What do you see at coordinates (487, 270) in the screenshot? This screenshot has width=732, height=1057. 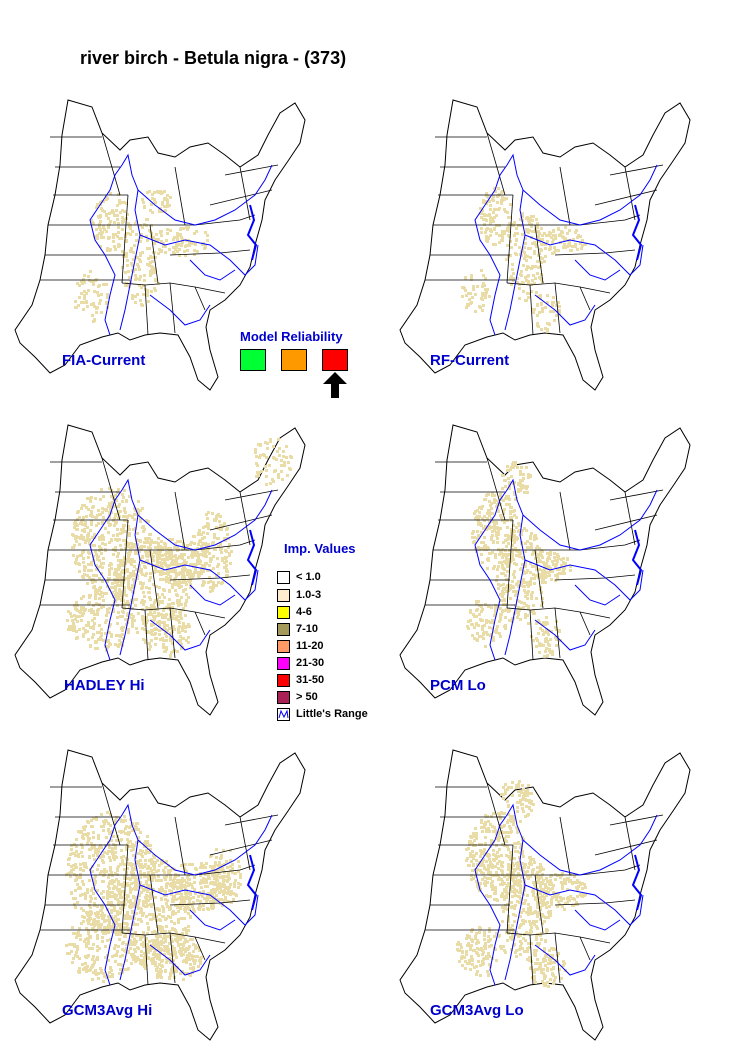 I see `littles-range-line` at bounding box center [487, 270].